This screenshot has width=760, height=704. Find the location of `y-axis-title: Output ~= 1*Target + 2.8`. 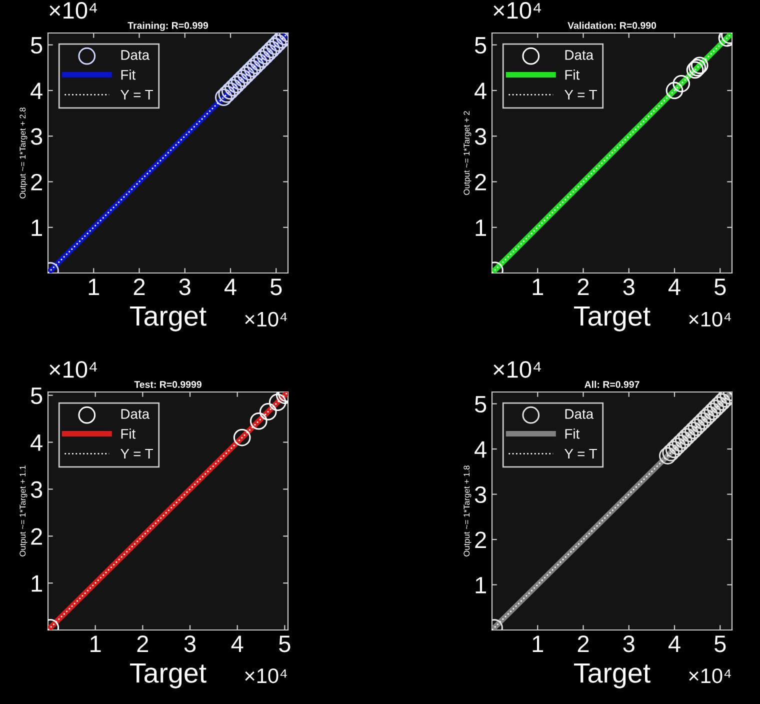

y-axis-title: Output ~= 1*Target + 2.8 is located at coordinates (24, 153).